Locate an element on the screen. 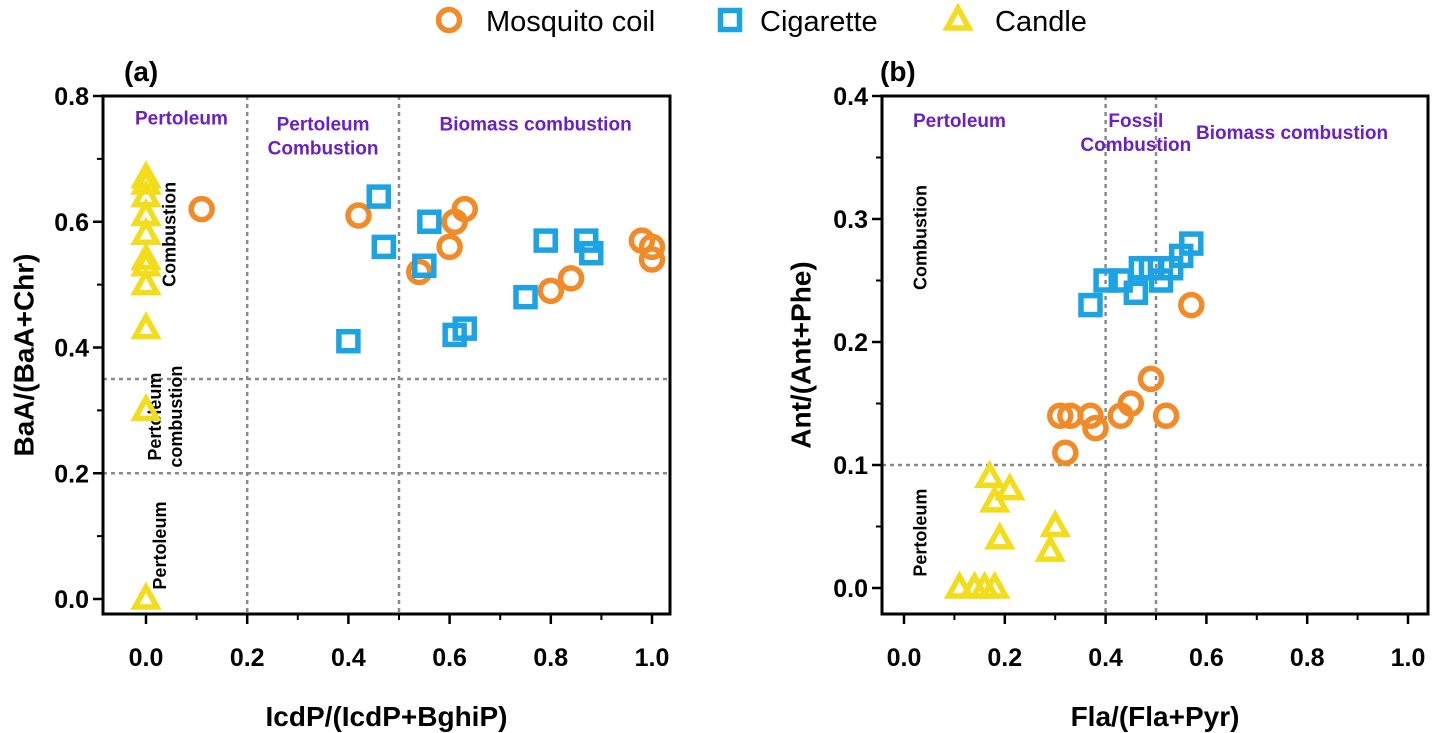  legend-label: Mosquito coil is located at coordinates (570, 22).